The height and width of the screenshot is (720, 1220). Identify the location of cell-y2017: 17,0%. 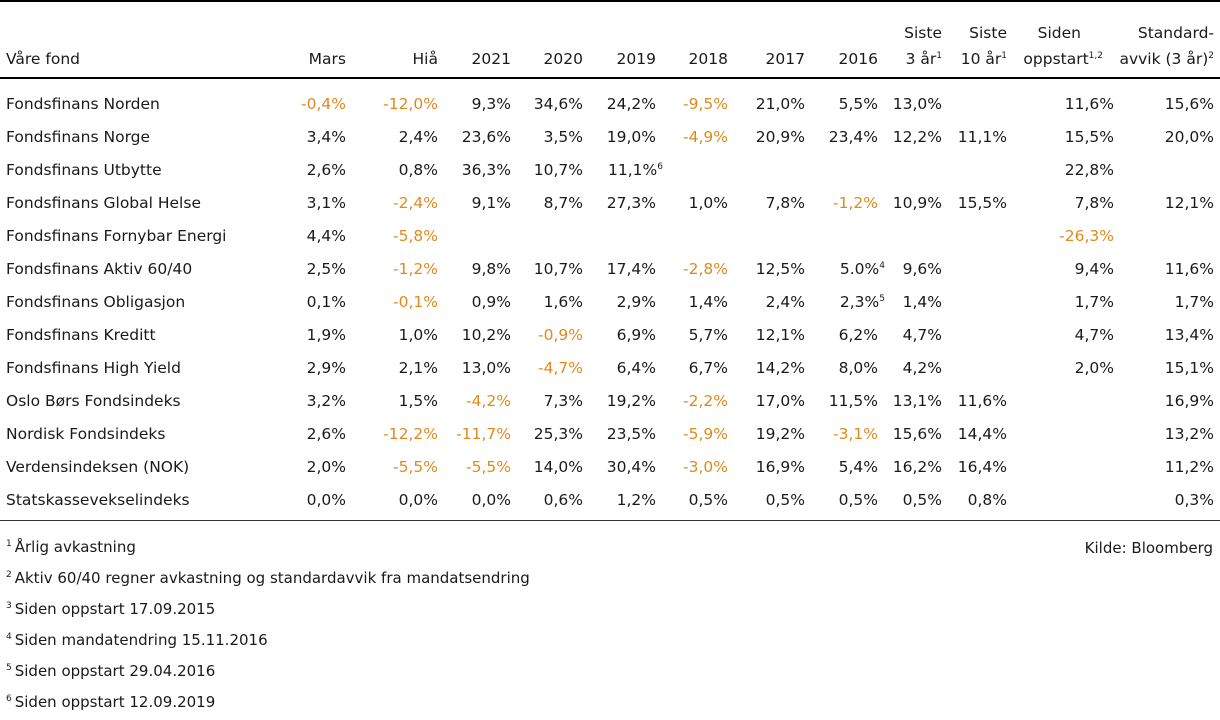
(780, 401).